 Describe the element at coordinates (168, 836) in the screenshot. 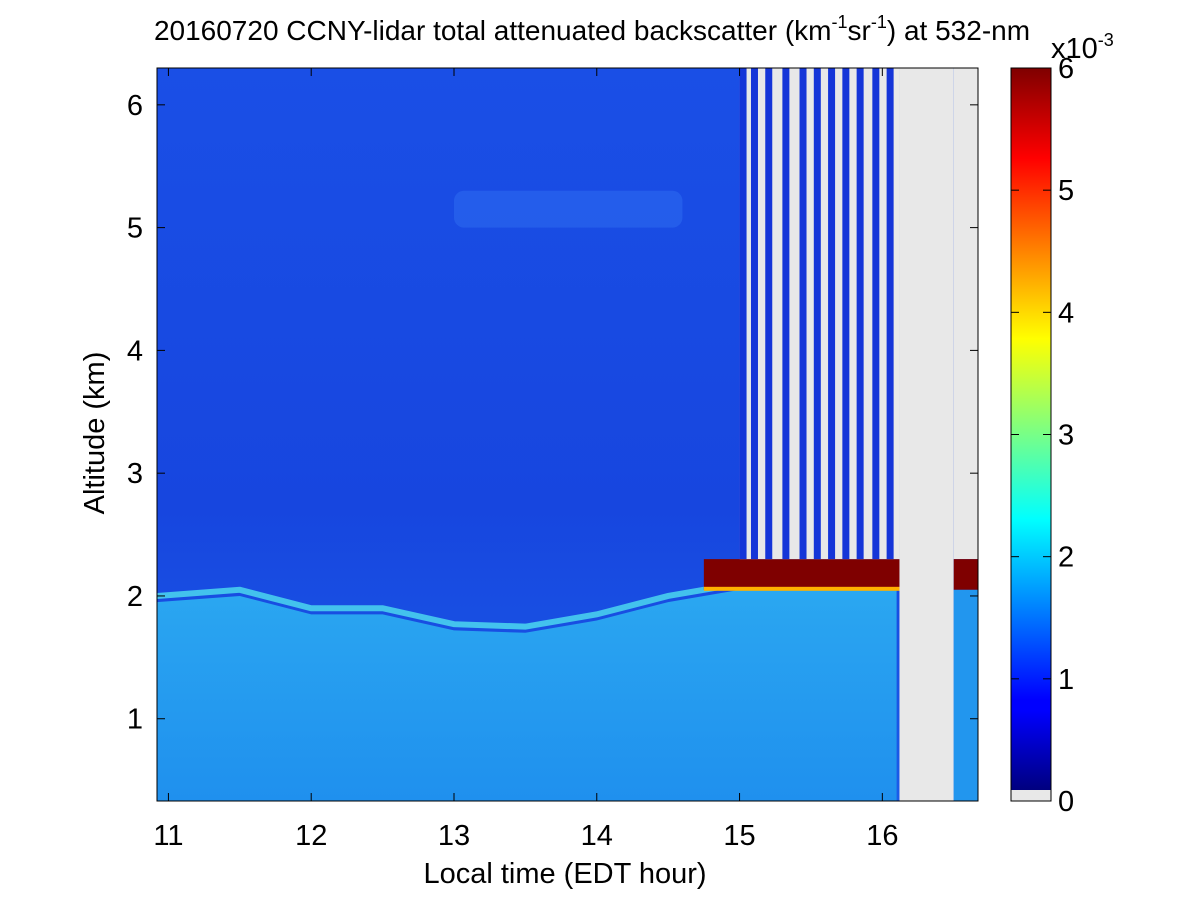

I see `x-tick-label: 11` at that location.